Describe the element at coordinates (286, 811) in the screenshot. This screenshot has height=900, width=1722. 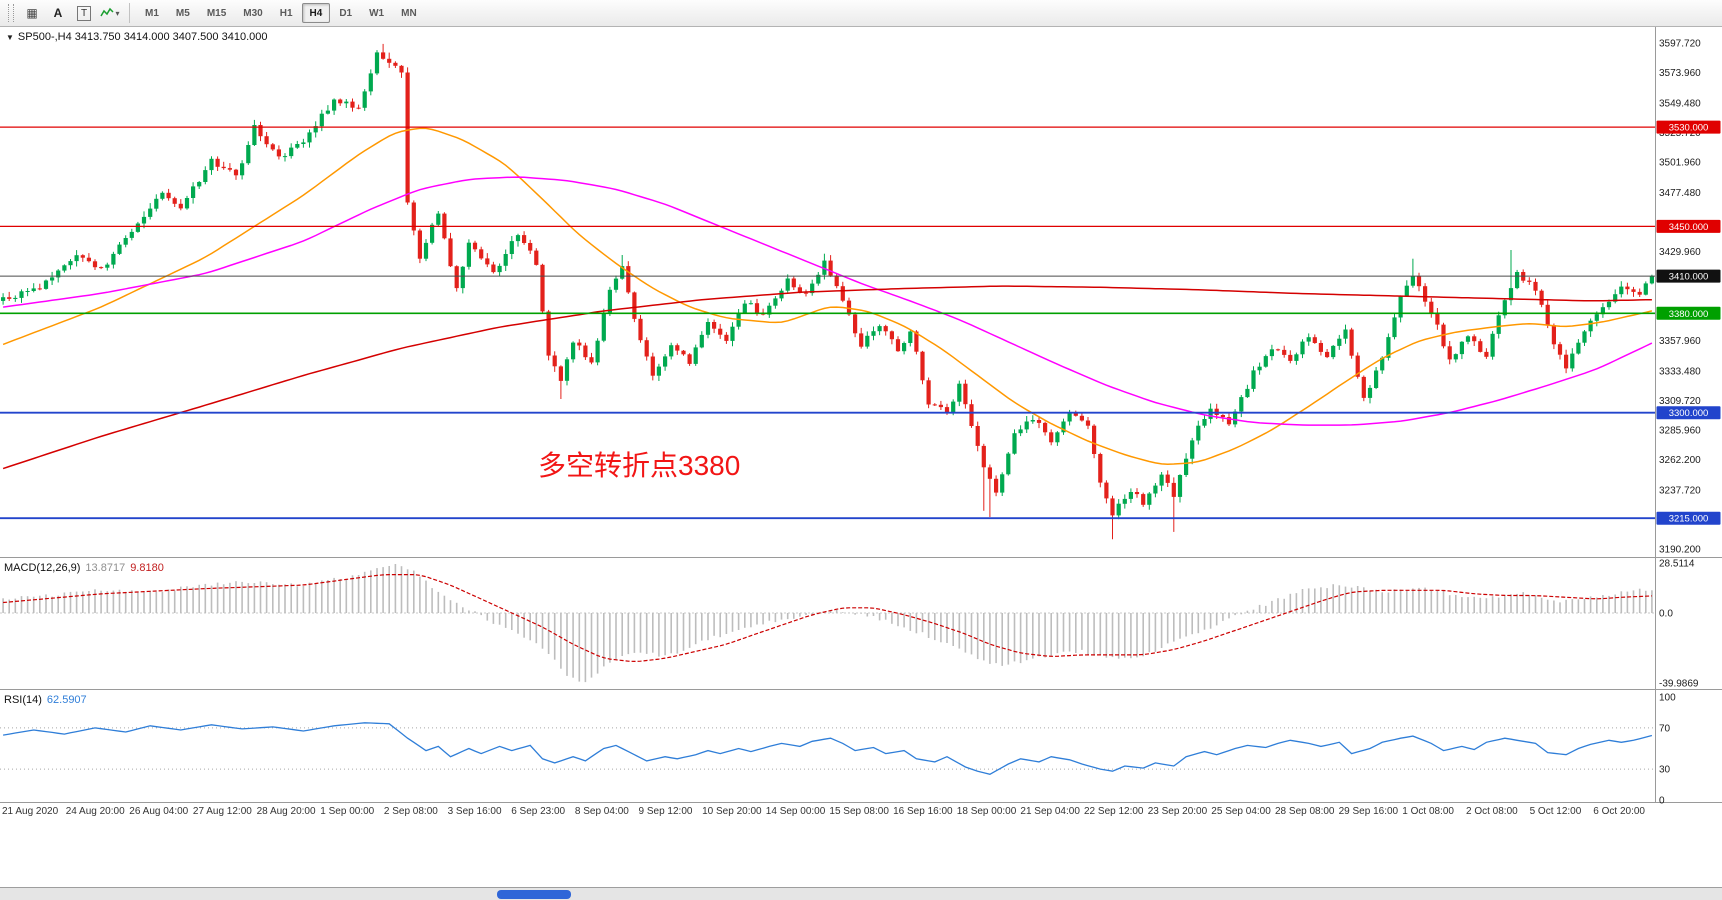
I see `svg-text: 28 Aug 20:00` at that location.